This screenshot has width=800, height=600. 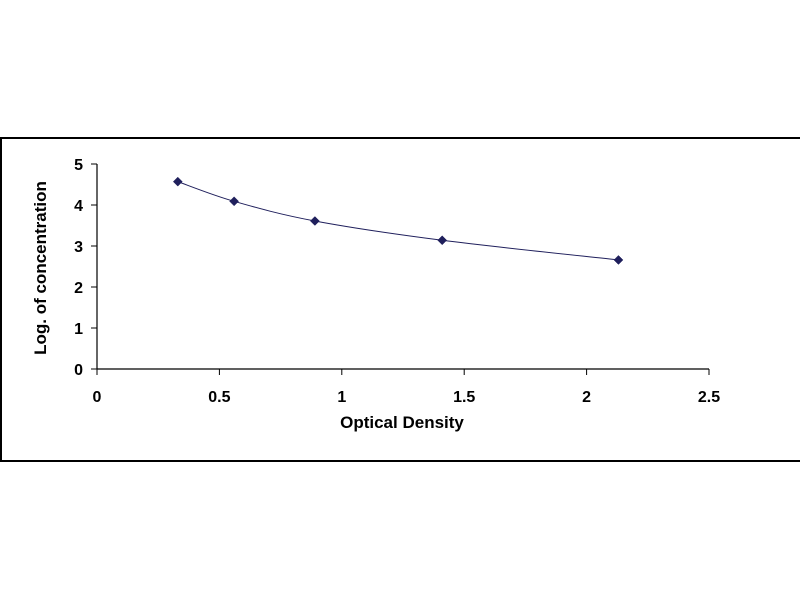 I want to click on y-tick-label: 2, so click(x=78, y=288).